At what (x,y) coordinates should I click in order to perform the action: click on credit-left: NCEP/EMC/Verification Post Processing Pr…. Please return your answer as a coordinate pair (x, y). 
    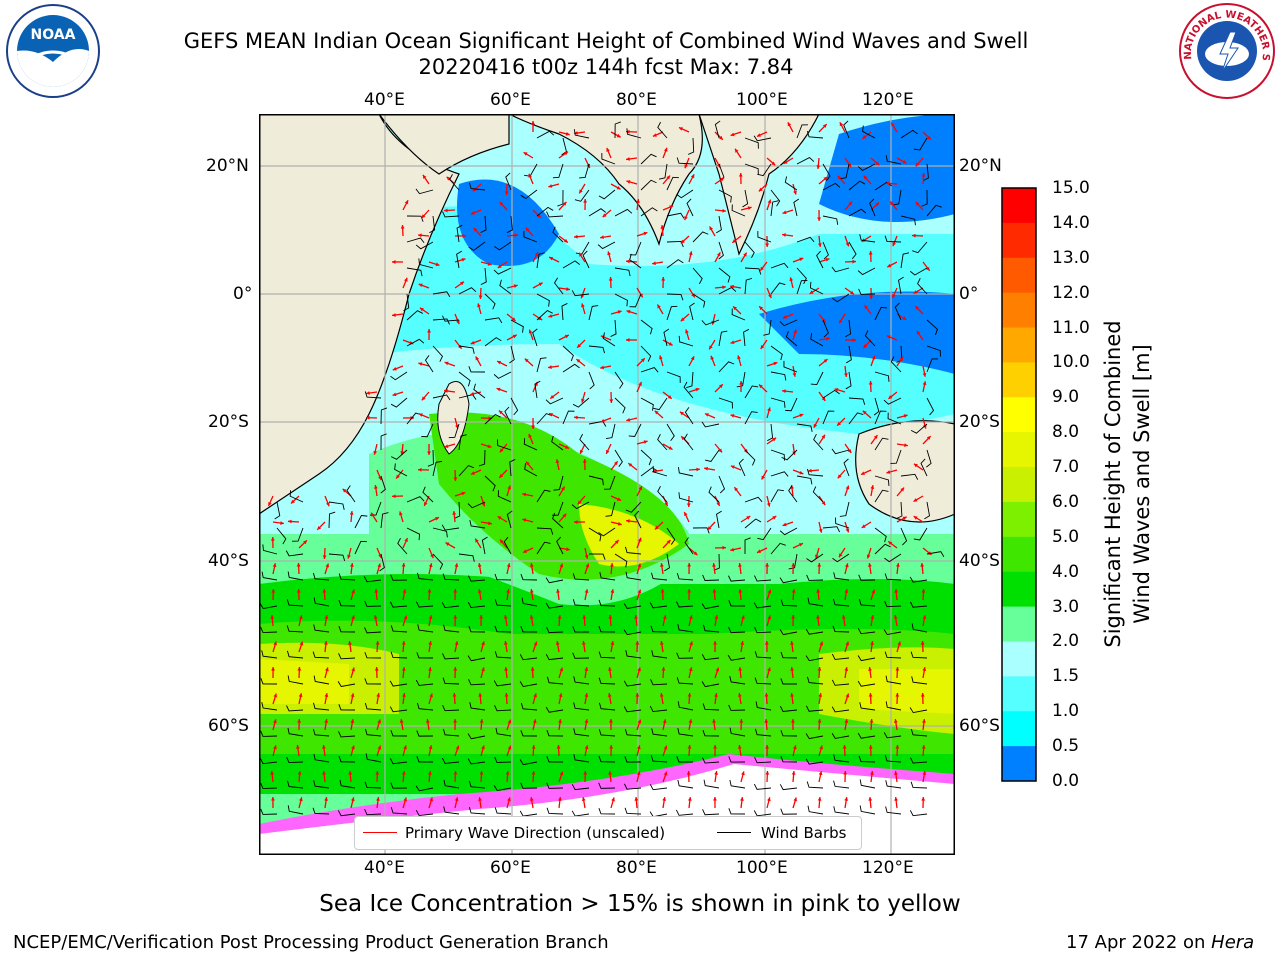
    Looking at the image, I should click on (311, 942).